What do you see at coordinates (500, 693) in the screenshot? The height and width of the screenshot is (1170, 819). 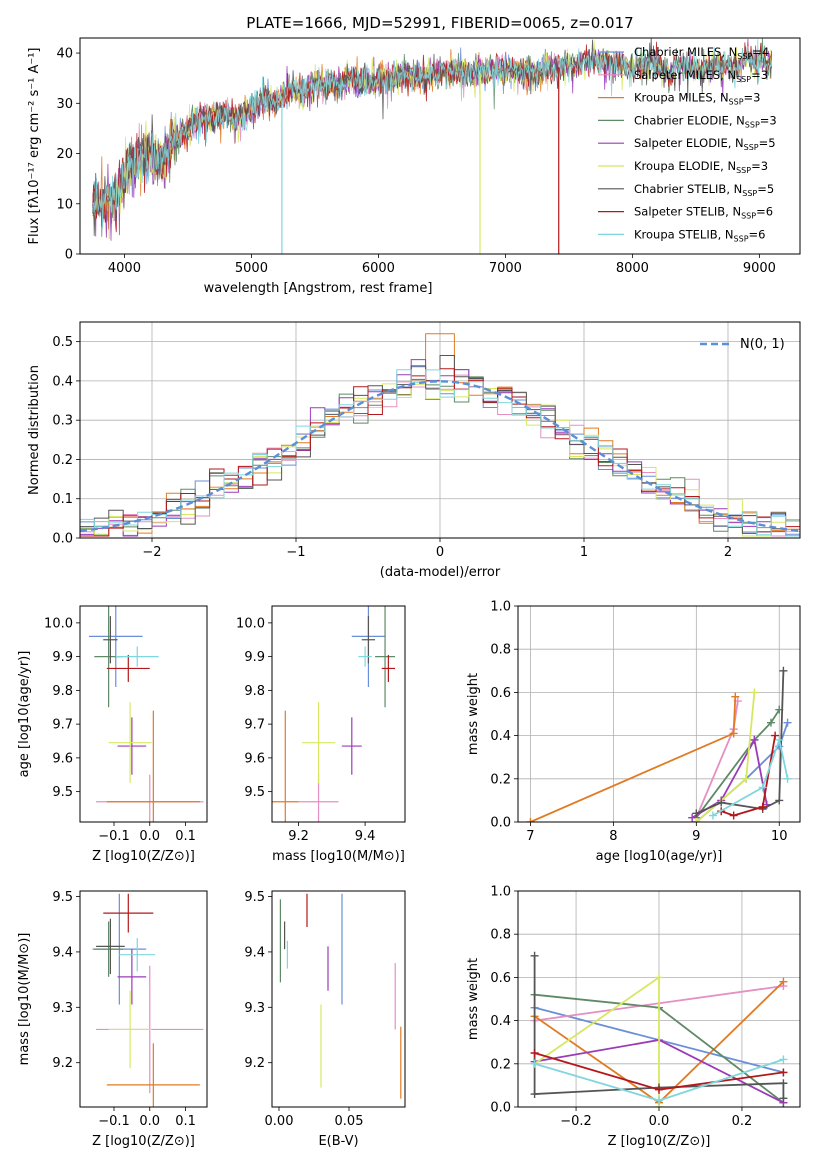 I see `y-tick-label: 0.6` at bounding box center [500, 693].